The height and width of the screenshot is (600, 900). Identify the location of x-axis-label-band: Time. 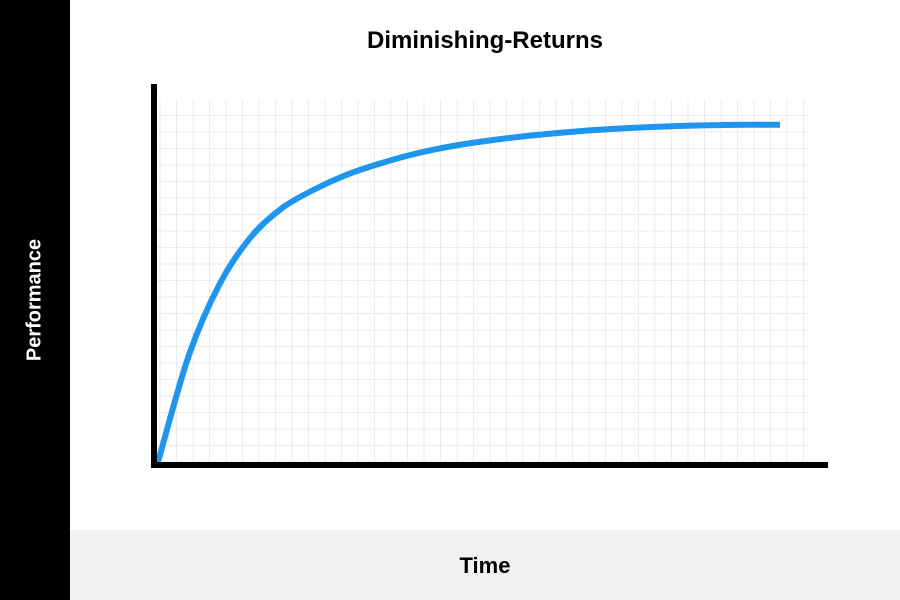
(485, 565).